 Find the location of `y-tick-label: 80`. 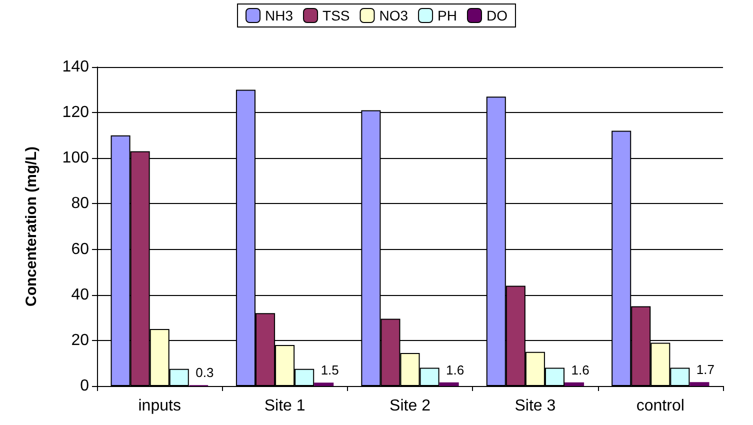

y-tick-label: 80 is located at coordinates (80, 203).